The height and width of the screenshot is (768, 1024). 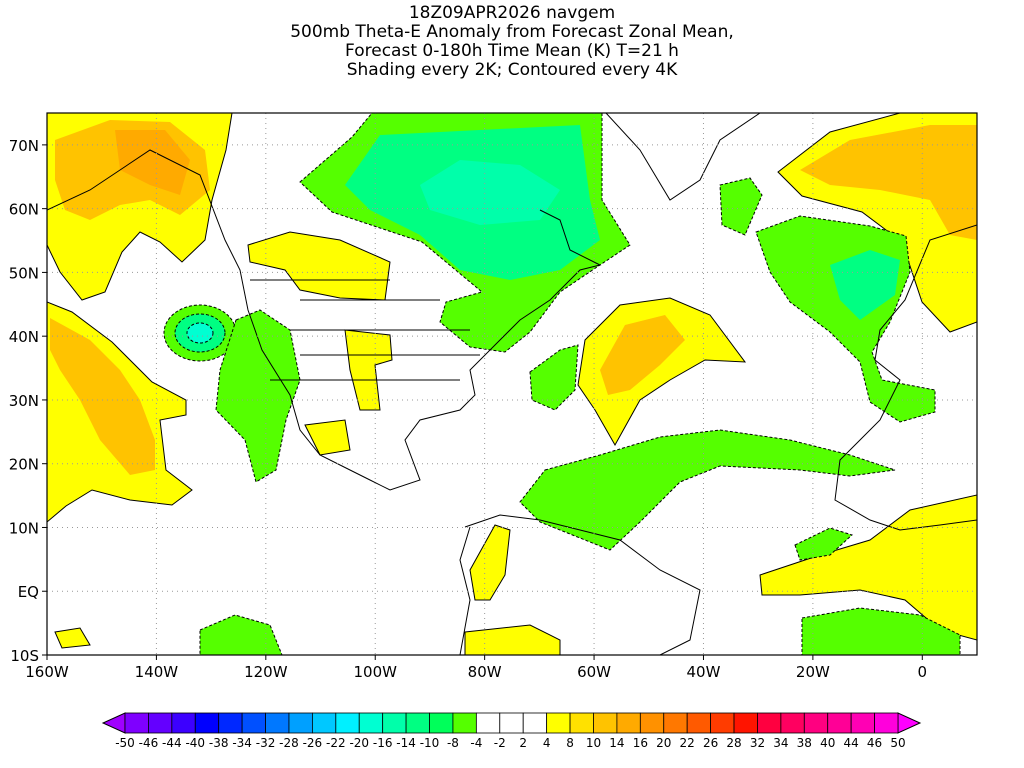 What do you see at coordinates (780, 743) in the screenshot?
I see `colorbar-label: 34` at bounding box center [780, 743].